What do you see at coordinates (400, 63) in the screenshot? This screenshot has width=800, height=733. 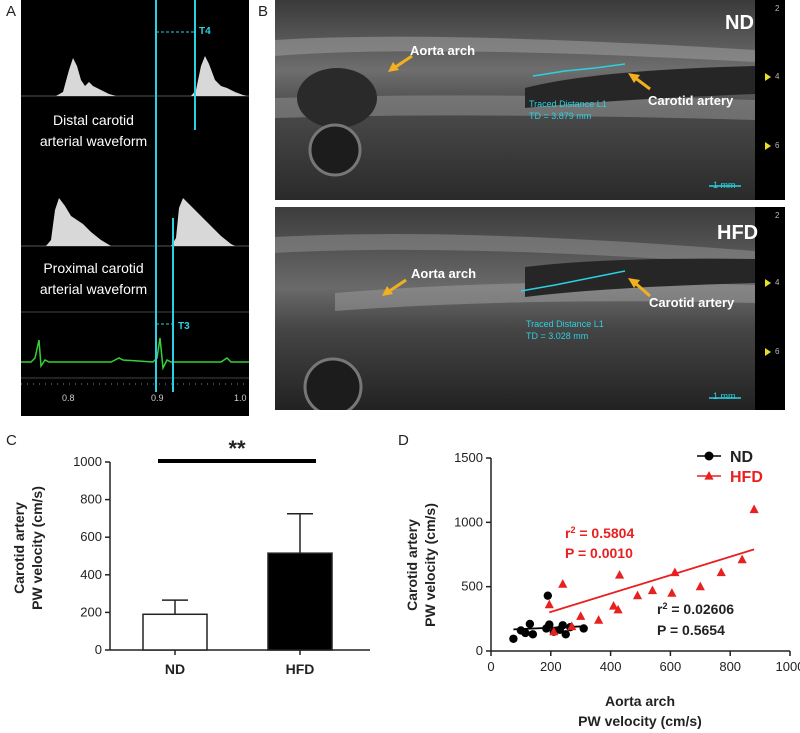 I see `nd-aorta-arrow` at bounding box center [400, 63].